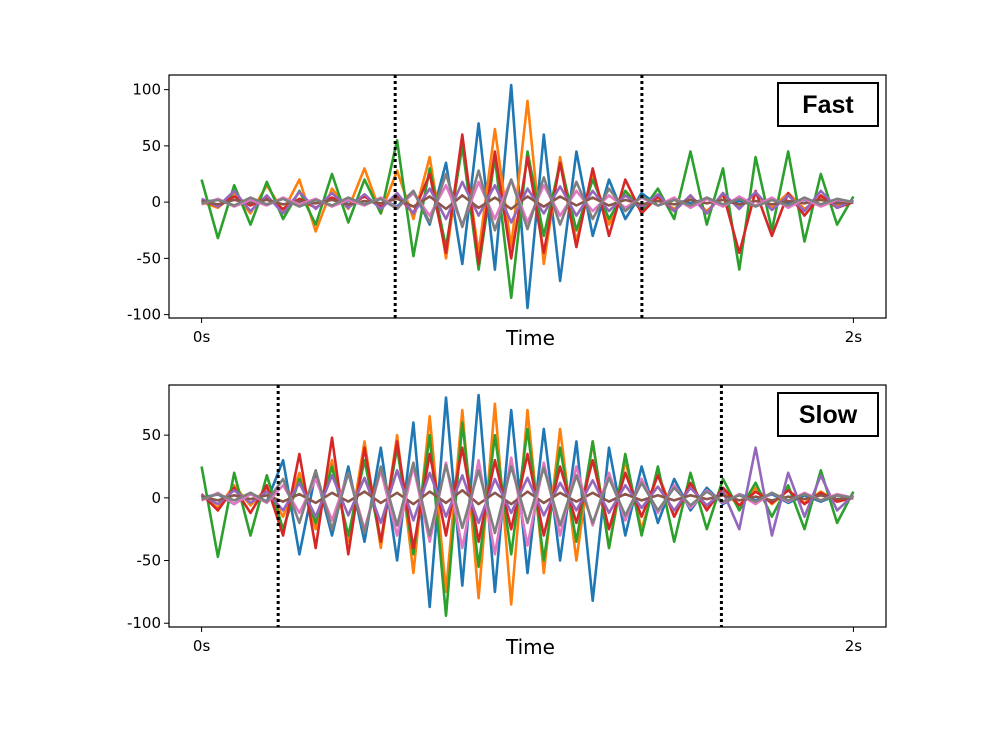  What do you see at coordinates (146, 90) in the screenshot?
I see `y-tick-label: 100` at bounding box center [146, 90].